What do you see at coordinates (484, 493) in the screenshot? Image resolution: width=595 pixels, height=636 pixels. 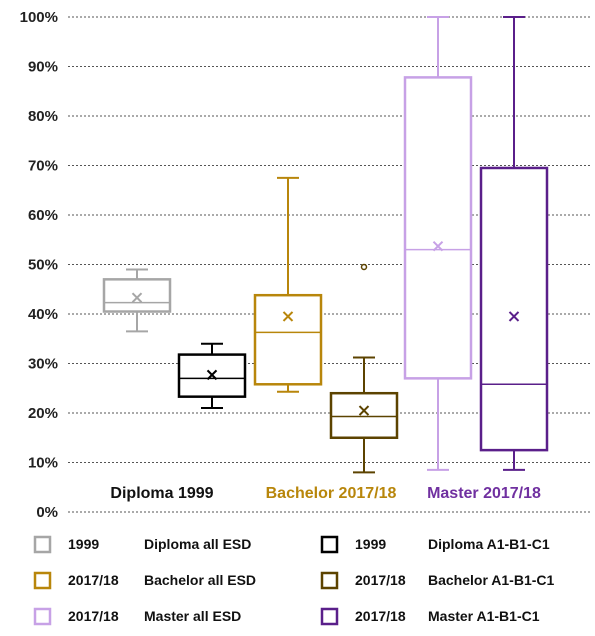 I see `group-label: Master 2017/18` at bounding box center [484, 493].